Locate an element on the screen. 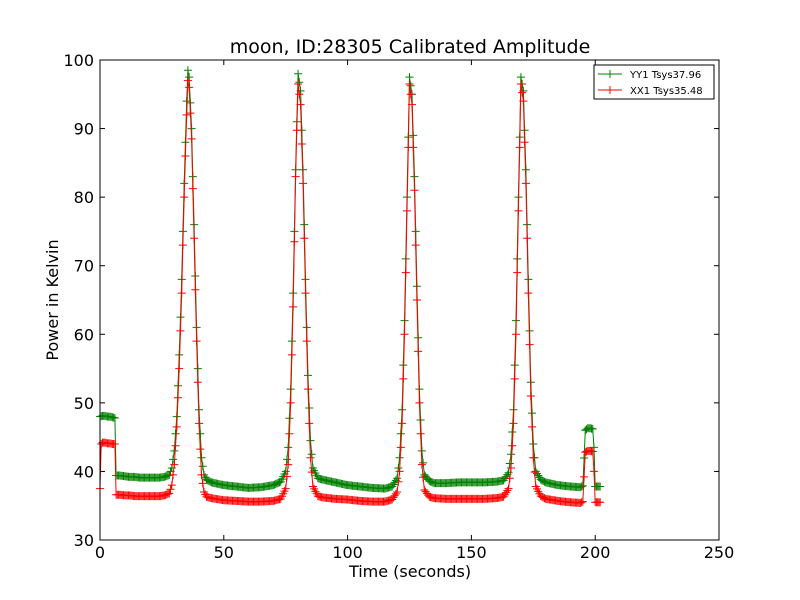 The height and width of the screenshot is (600, 800). y-tick-label: 80 is located at coordinates (84, 197).